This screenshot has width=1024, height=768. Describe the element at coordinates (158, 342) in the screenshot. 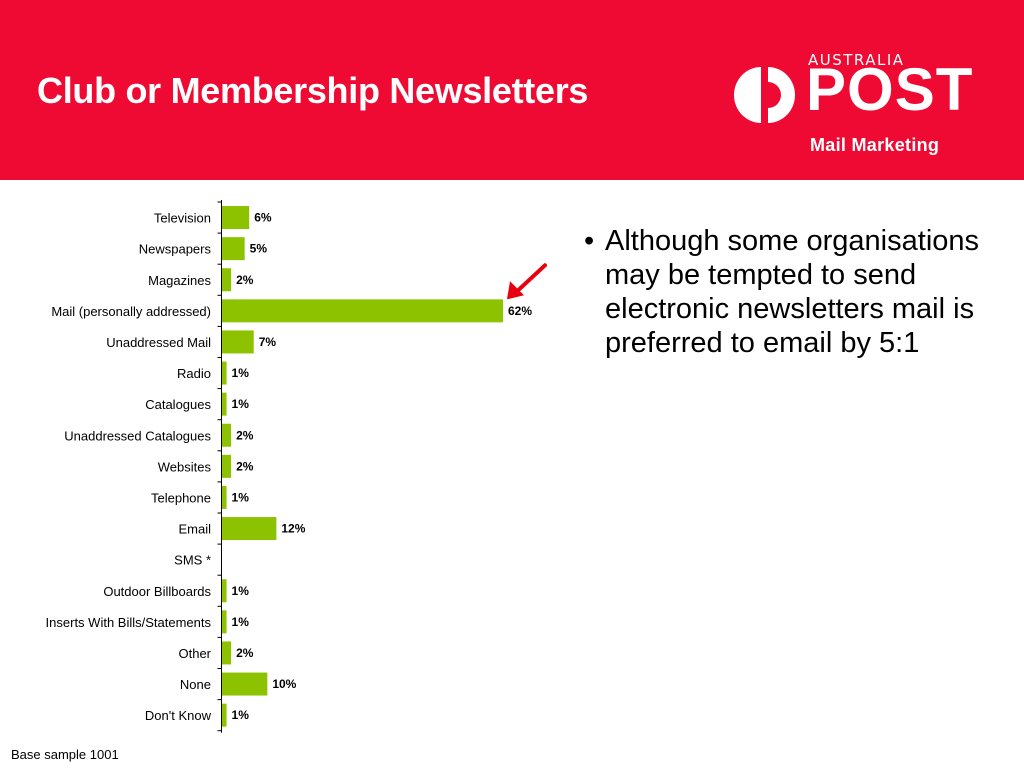

I see `category-label: Unaddressed Mail` at that location.